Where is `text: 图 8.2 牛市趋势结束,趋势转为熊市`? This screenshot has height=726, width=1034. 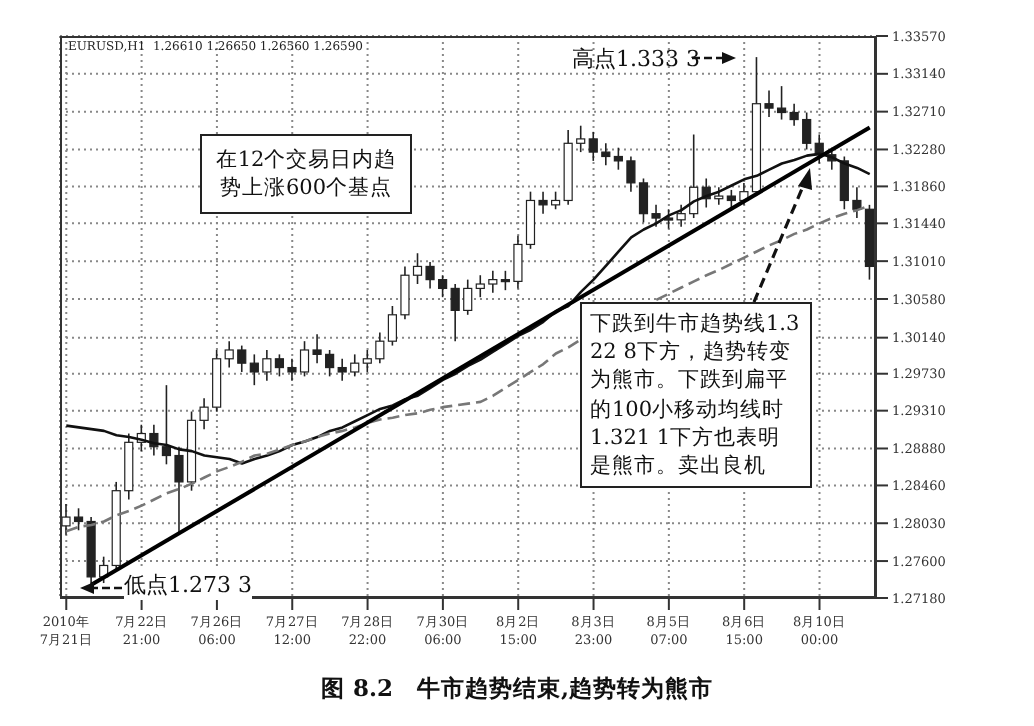
text: 图 8.2 牛市趋势结束,趋势转为熊市 is located at coordinates (516, 689).